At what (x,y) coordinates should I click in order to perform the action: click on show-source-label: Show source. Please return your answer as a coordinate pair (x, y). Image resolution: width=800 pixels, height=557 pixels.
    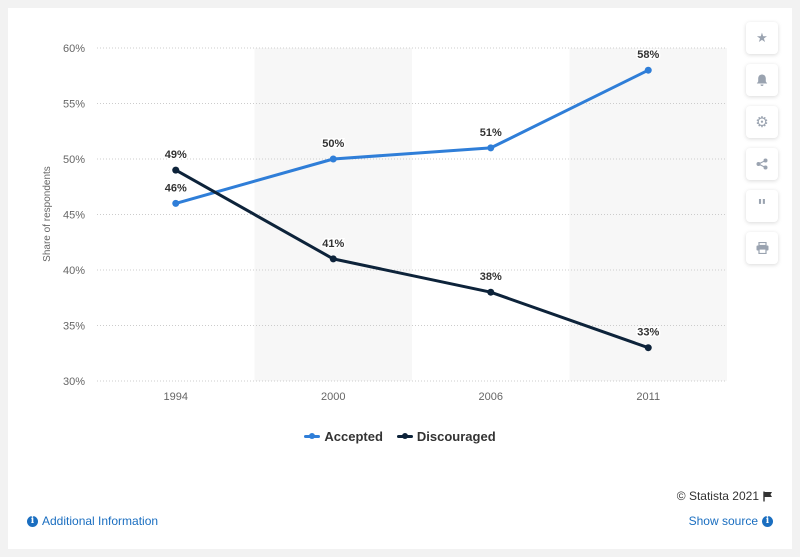
    Looking at the image, I should click on (723, 521).